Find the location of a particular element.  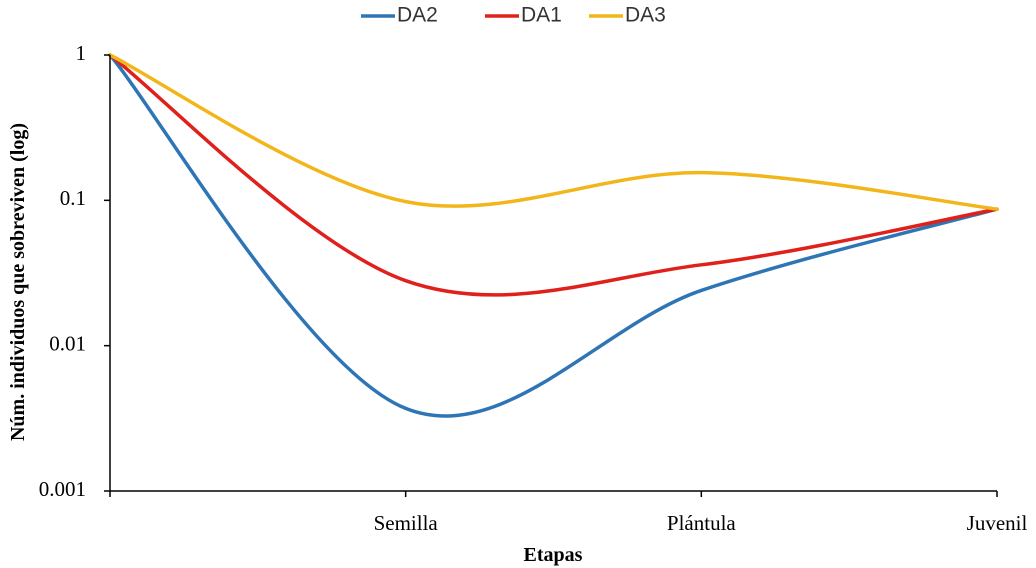

x-tick-label: Juvenil is located at coordinates (997, 523).